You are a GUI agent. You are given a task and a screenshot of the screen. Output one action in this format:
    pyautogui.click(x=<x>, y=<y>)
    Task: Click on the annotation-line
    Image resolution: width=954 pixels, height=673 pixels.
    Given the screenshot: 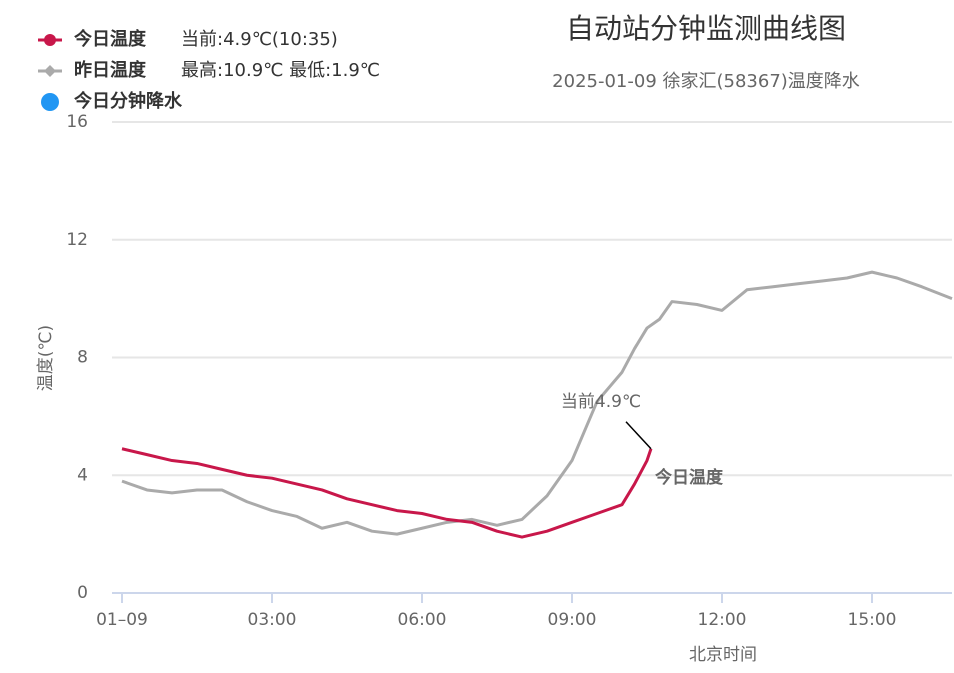 What is the action you would take?
    pyautogui.click(x=638, y=435)
    